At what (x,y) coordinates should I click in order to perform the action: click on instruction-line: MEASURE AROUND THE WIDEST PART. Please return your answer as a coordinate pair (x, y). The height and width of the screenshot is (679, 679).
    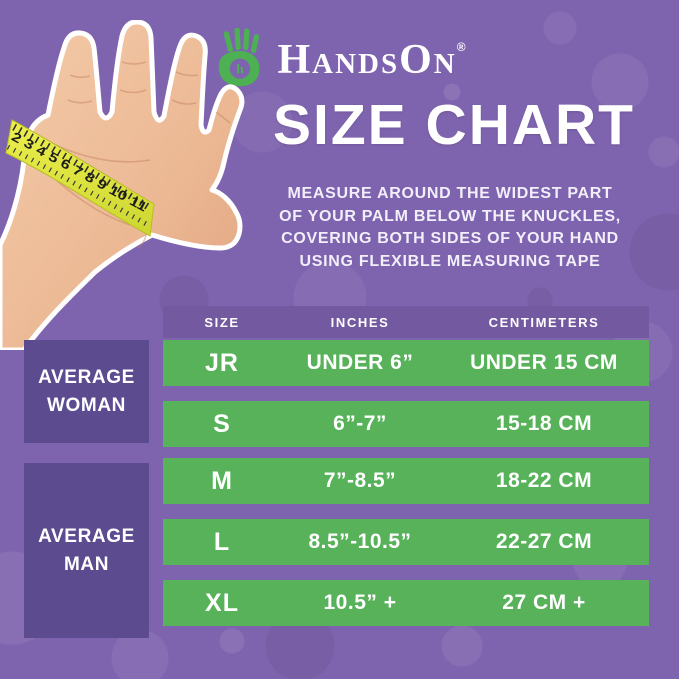
    Looking at the image, I should click on (450, 193).